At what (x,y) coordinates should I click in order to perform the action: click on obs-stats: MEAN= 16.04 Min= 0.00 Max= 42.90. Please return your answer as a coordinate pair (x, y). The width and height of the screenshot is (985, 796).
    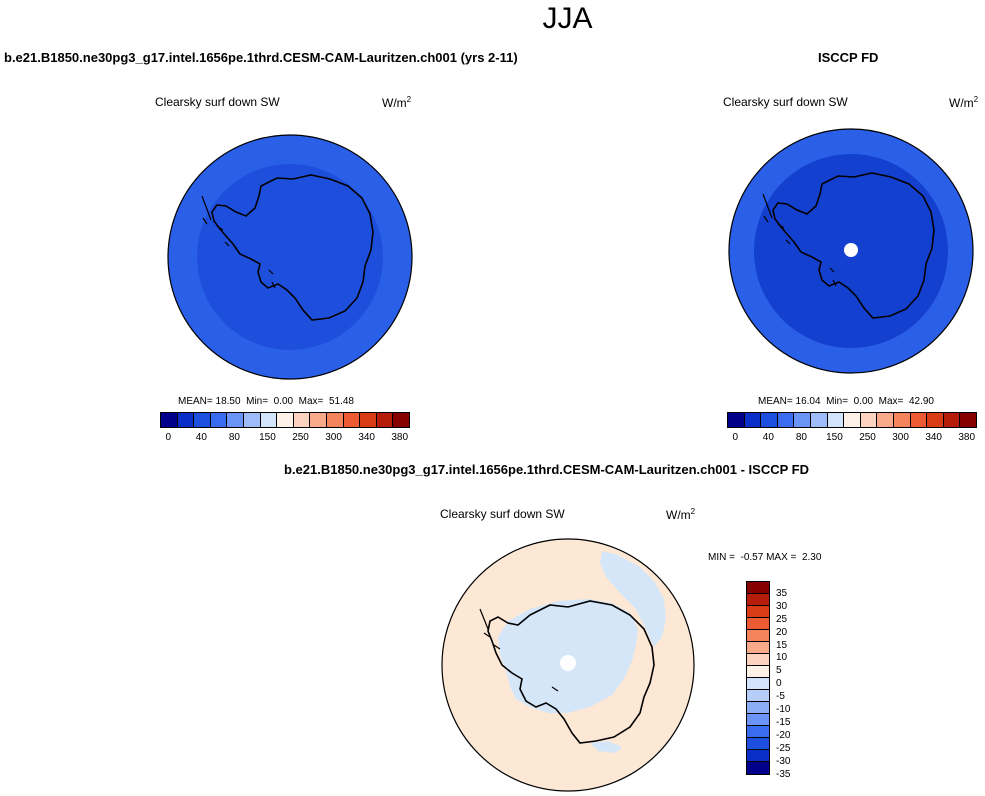
    Looking at the image, I should click on (846, 401).